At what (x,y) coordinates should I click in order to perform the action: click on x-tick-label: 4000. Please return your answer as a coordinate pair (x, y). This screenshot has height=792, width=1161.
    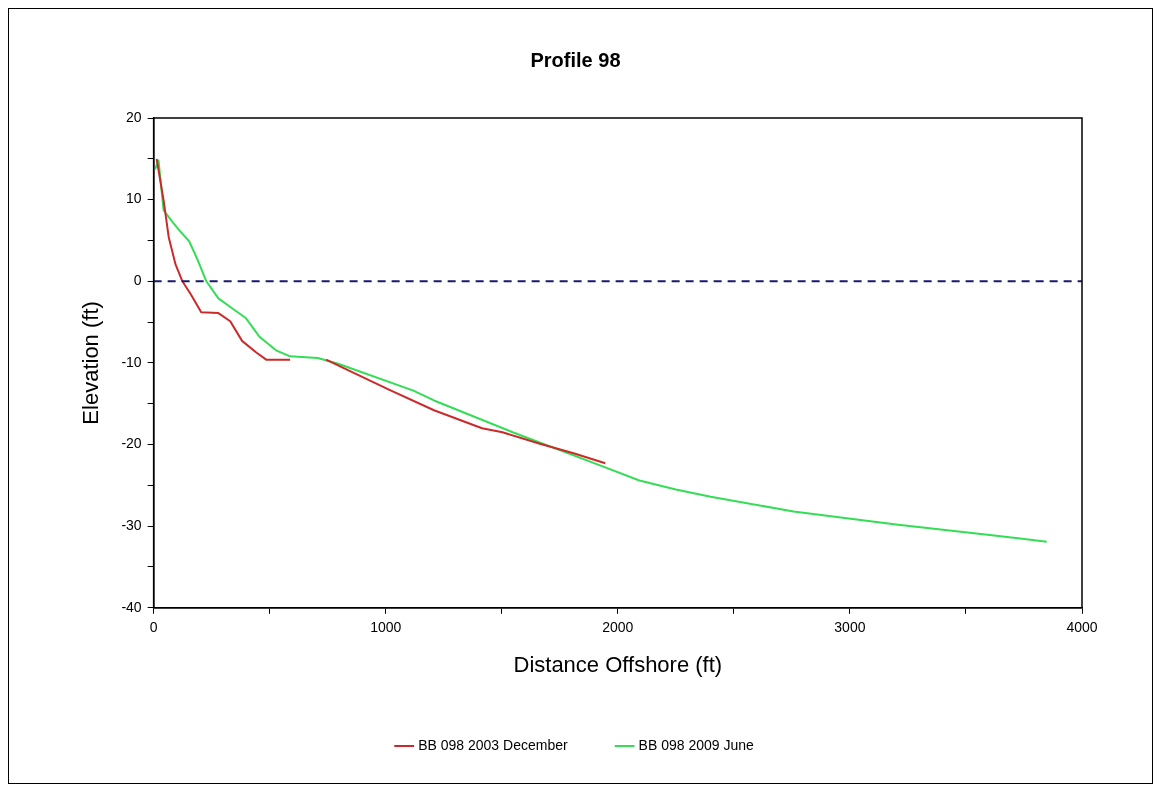
    Looking at the image, I should click on (1082, 627).